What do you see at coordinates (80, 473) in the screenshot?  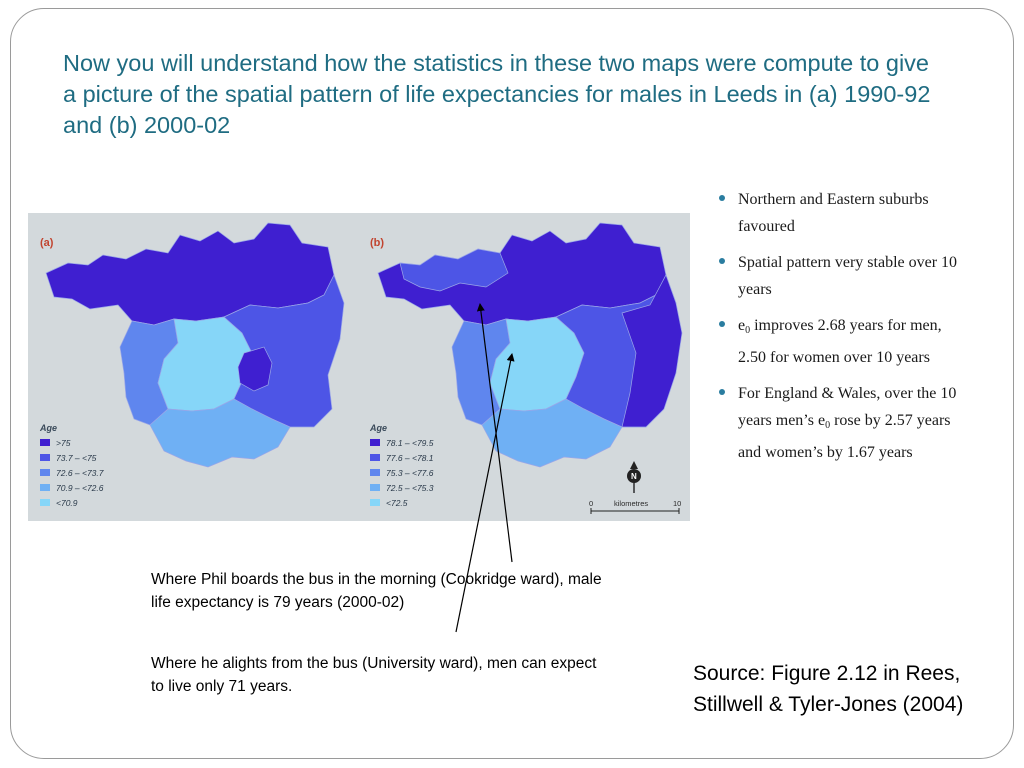 I see `legend-label: 72.6 – <73.7` at bounding box center [80, 473].